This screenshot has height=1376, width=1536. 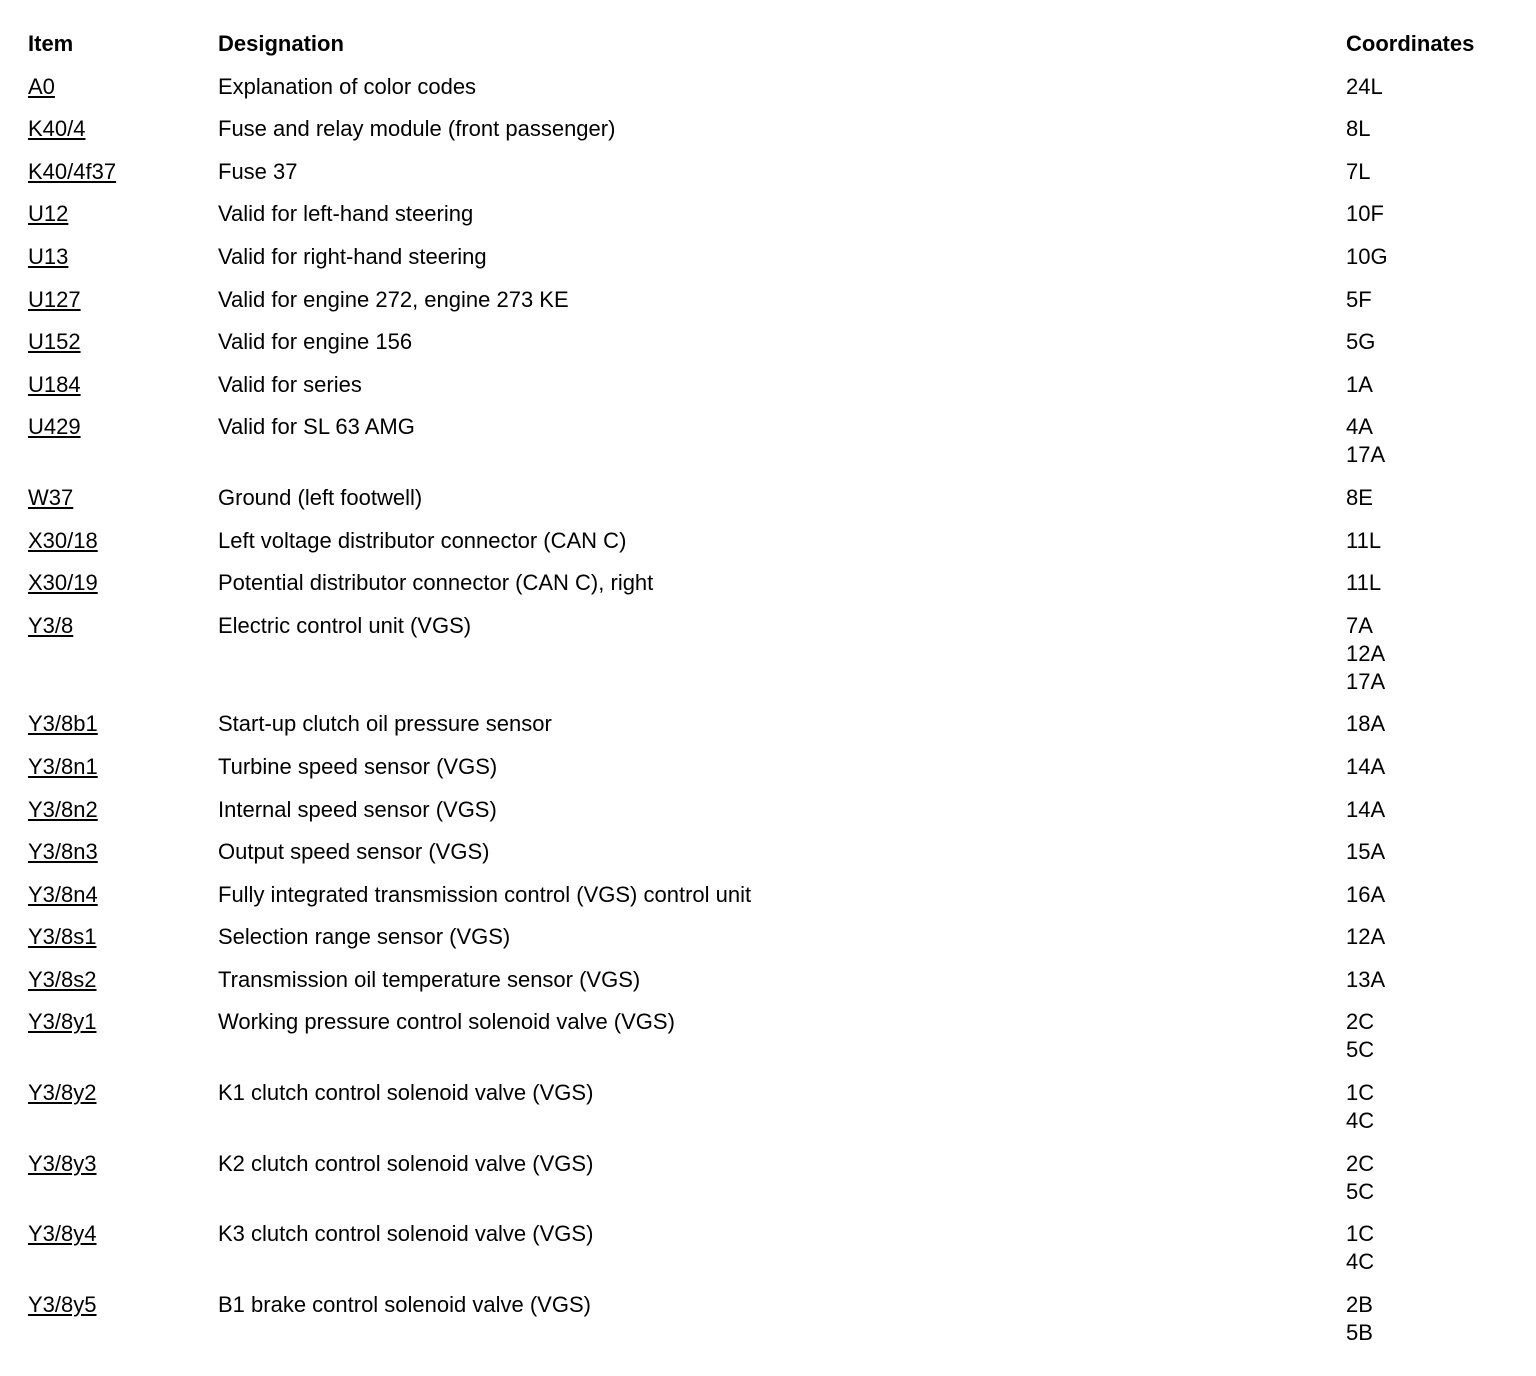 I want to click on item-link: Y3/8n3, so click(x=63, y=852).